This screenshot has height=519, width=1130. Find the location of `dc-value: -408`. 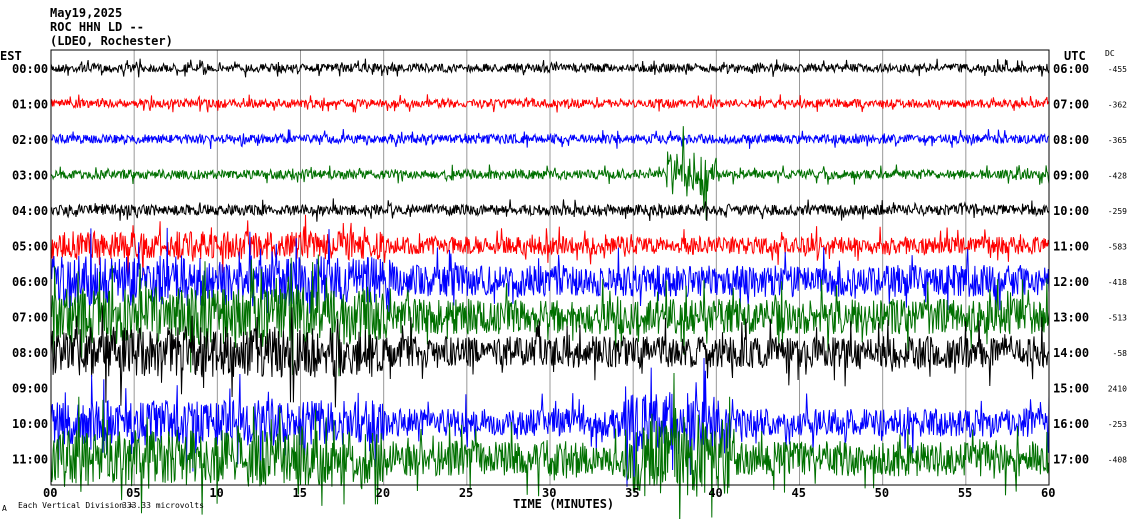

dc-value: -408 is located at coordinates (1117, 460).